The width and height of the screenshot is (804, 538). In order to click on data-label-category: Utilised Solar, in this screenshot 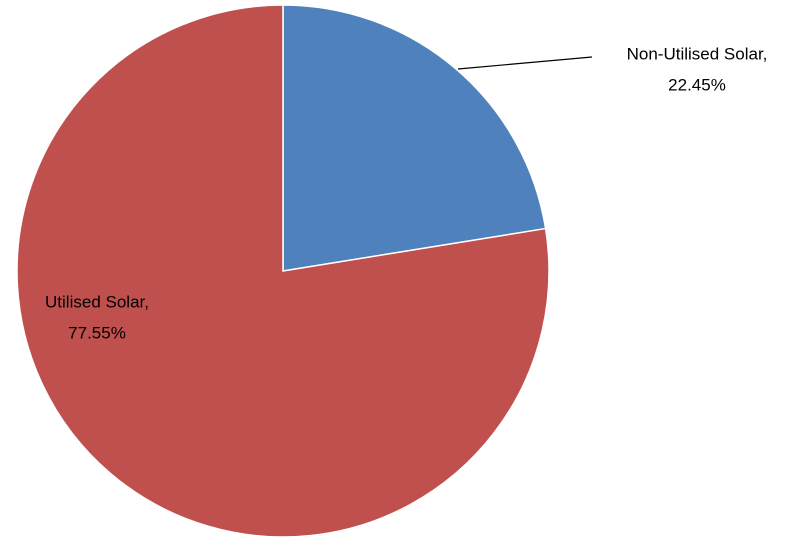, I will do `click(97, 301)`.